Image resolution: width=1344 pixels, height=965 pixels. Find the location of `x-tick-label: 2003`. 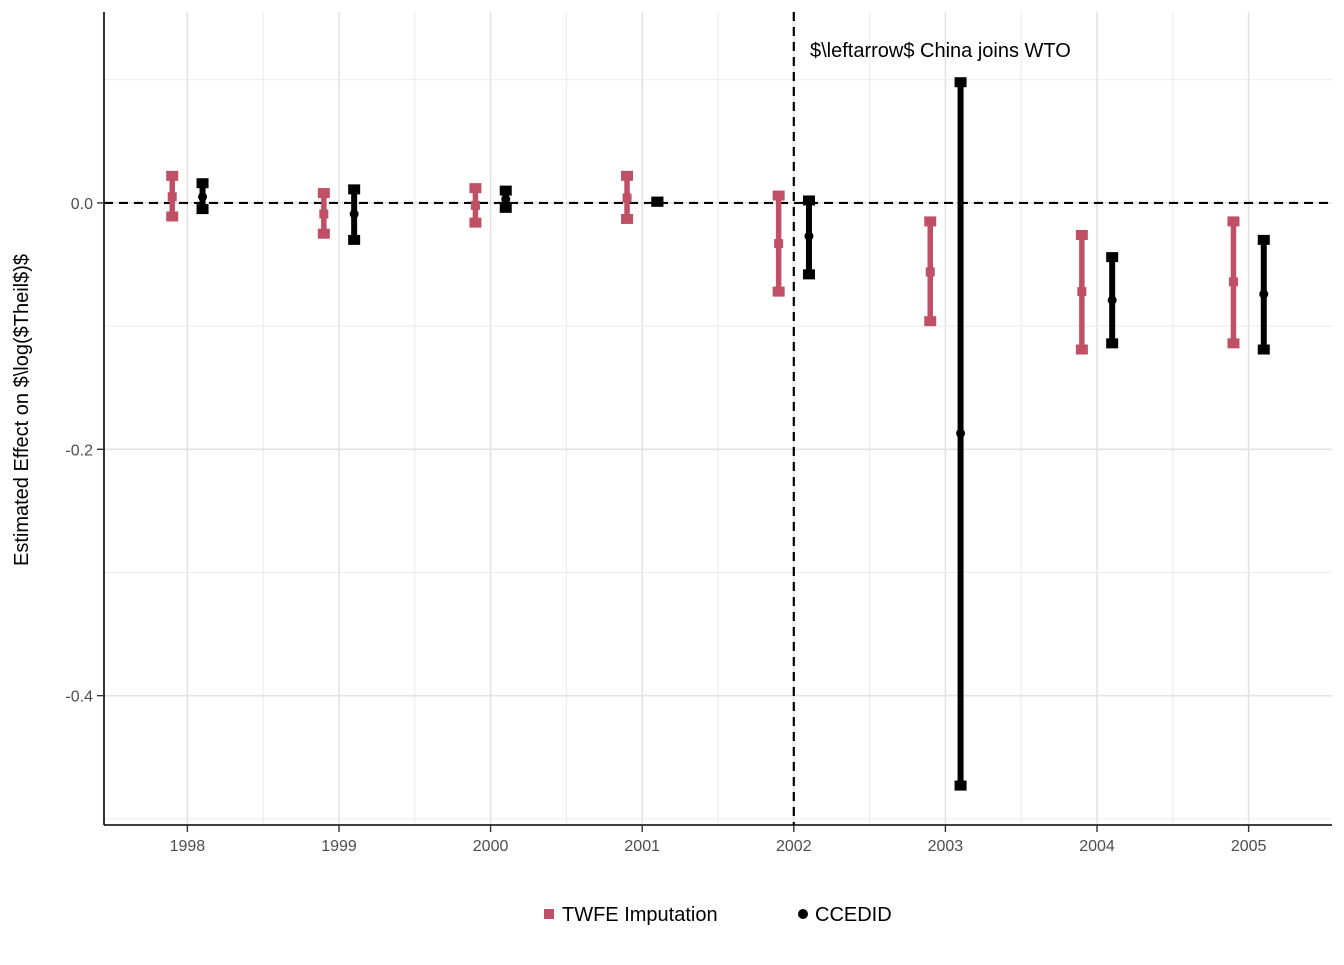

x-tick-label: 2003 is located at coordinates (946, 846).